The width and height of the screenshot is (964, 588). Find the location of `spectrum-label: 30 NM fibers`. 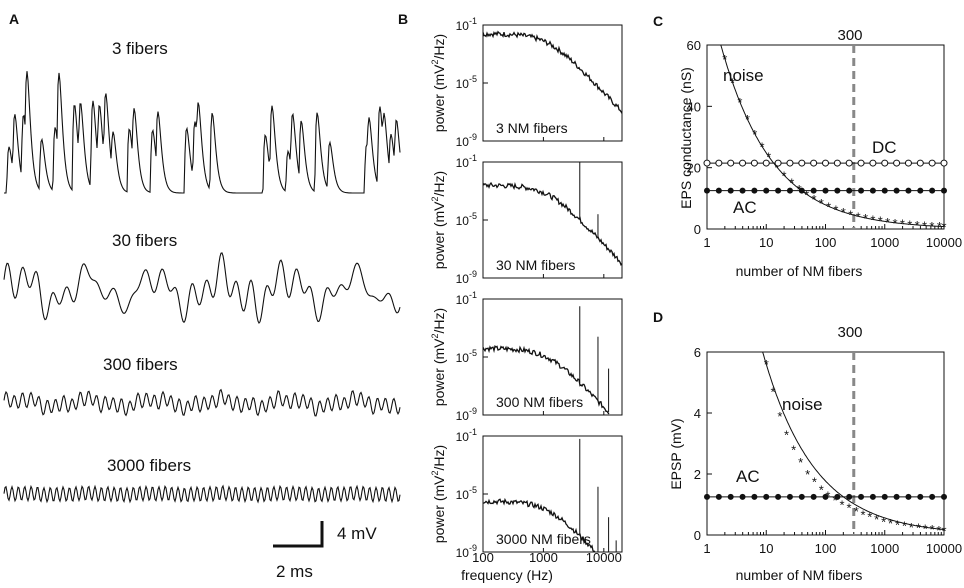

spectrum-label: 30 NM fibers is located at coordinates (535, 265).